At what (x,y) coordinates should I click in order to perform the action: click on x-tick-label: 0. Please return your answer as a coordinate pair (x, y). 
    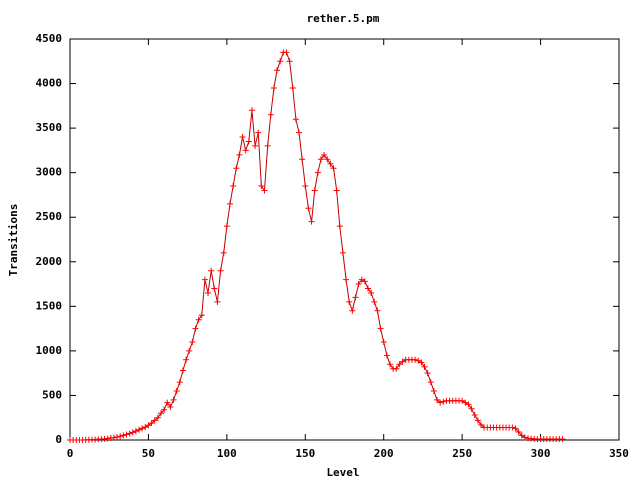
    Looking at the image, I should click on (70, 453).